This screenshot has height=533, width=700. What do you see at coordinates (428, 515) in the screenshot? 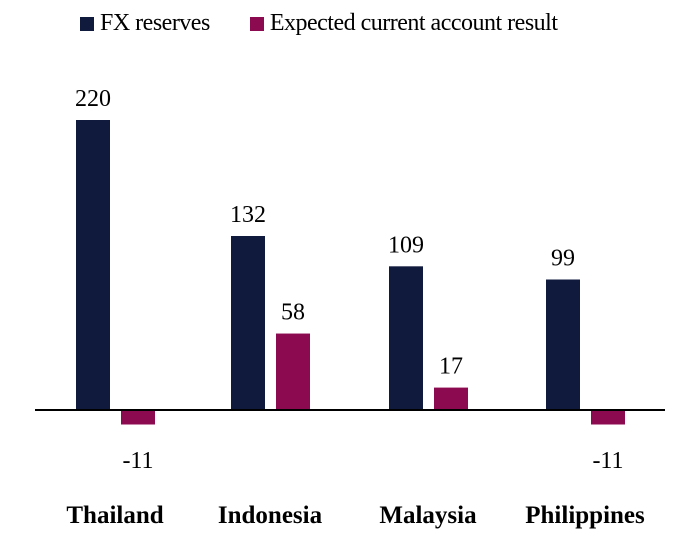
I see `category-label-malaysia: Malaysia` at bounding box center [428, 515].